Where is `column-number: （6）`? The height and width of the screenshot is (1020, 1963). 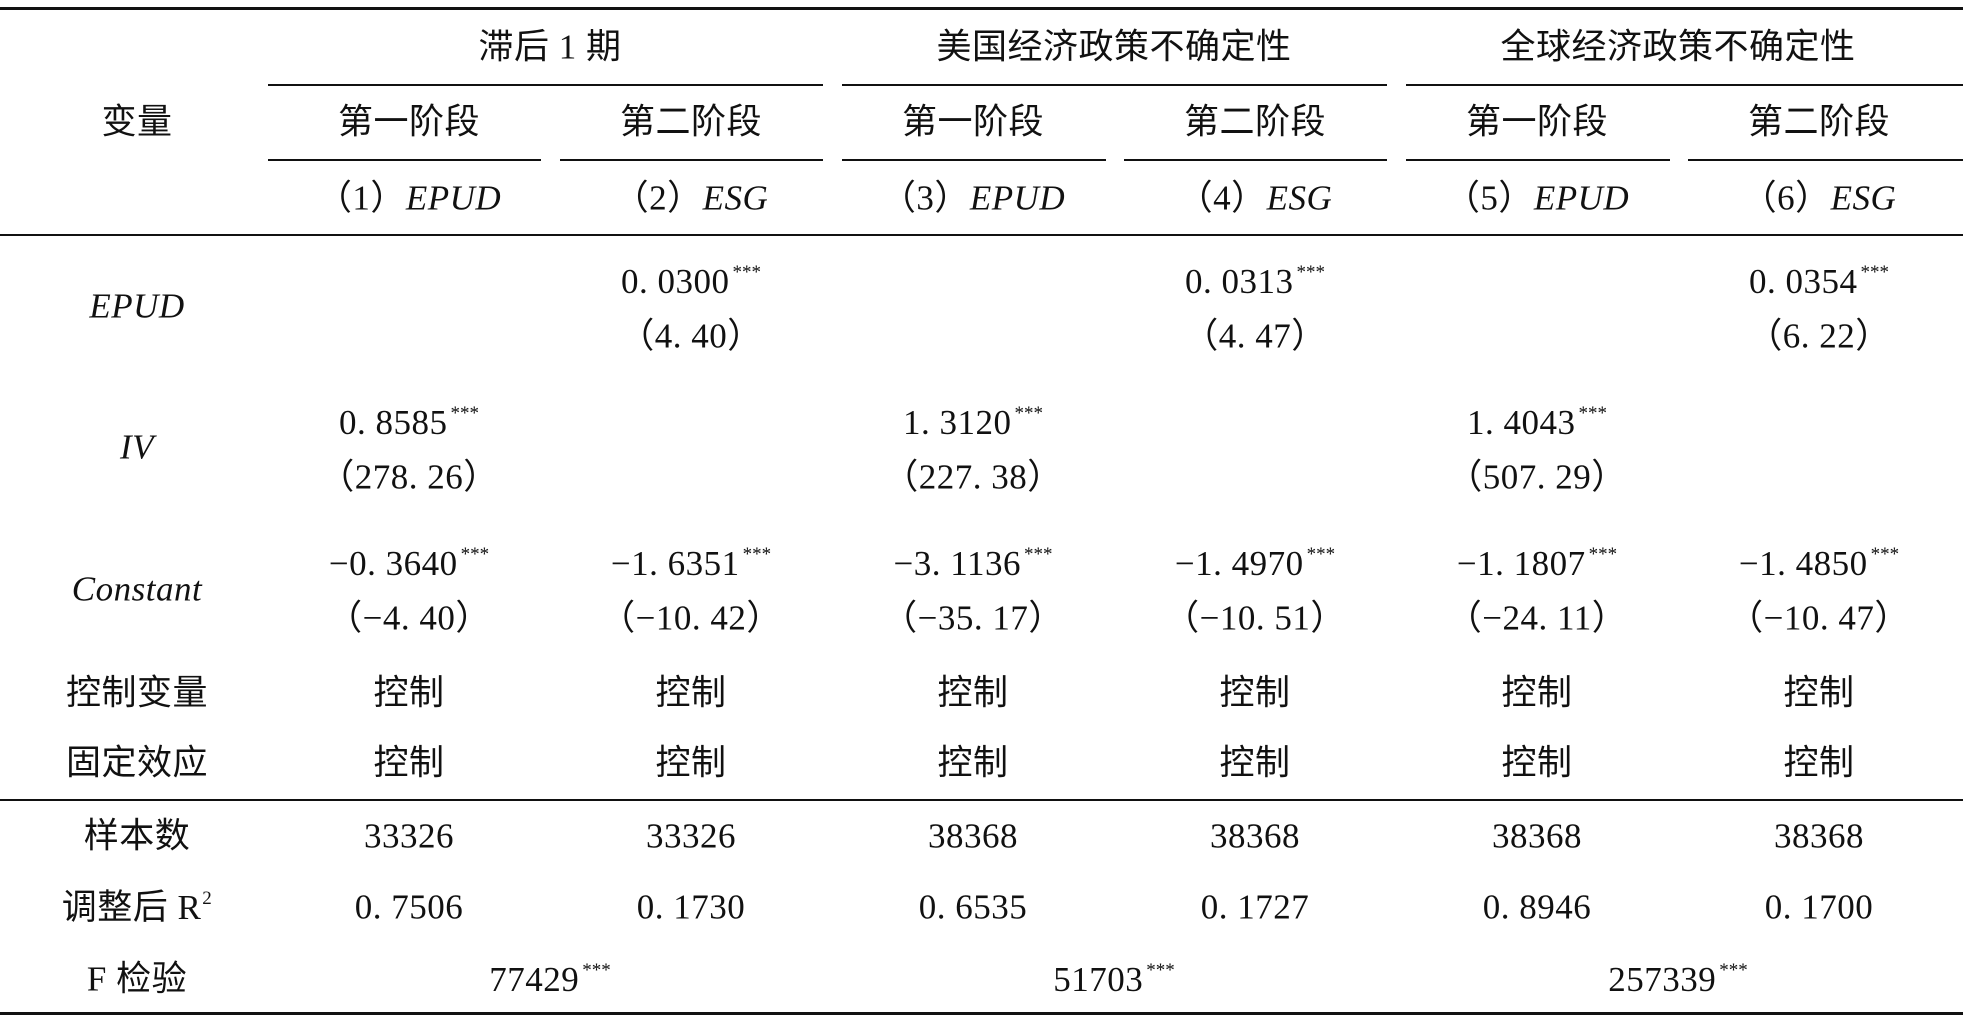 column-number: （6） is located at coordinates (1786, 198).